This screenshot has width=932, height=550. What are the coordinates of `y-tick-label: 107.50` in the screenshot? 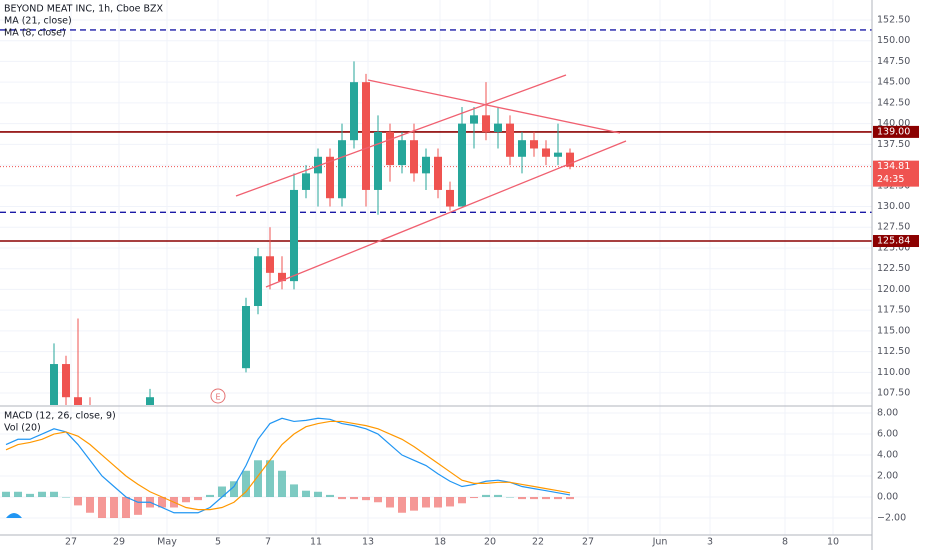 It's located at (893, 393).